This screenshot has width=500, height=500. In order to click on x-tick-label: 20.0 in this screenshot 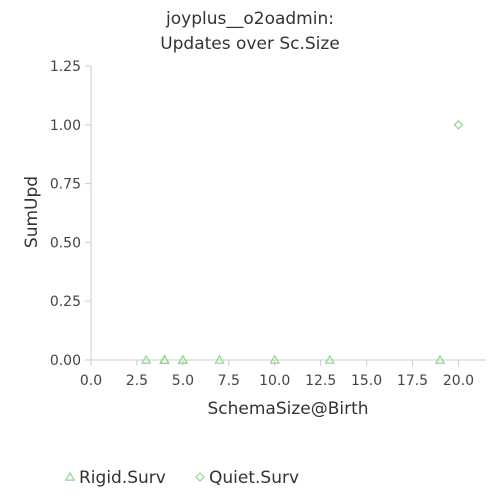, I will do `click(458, 381)`.